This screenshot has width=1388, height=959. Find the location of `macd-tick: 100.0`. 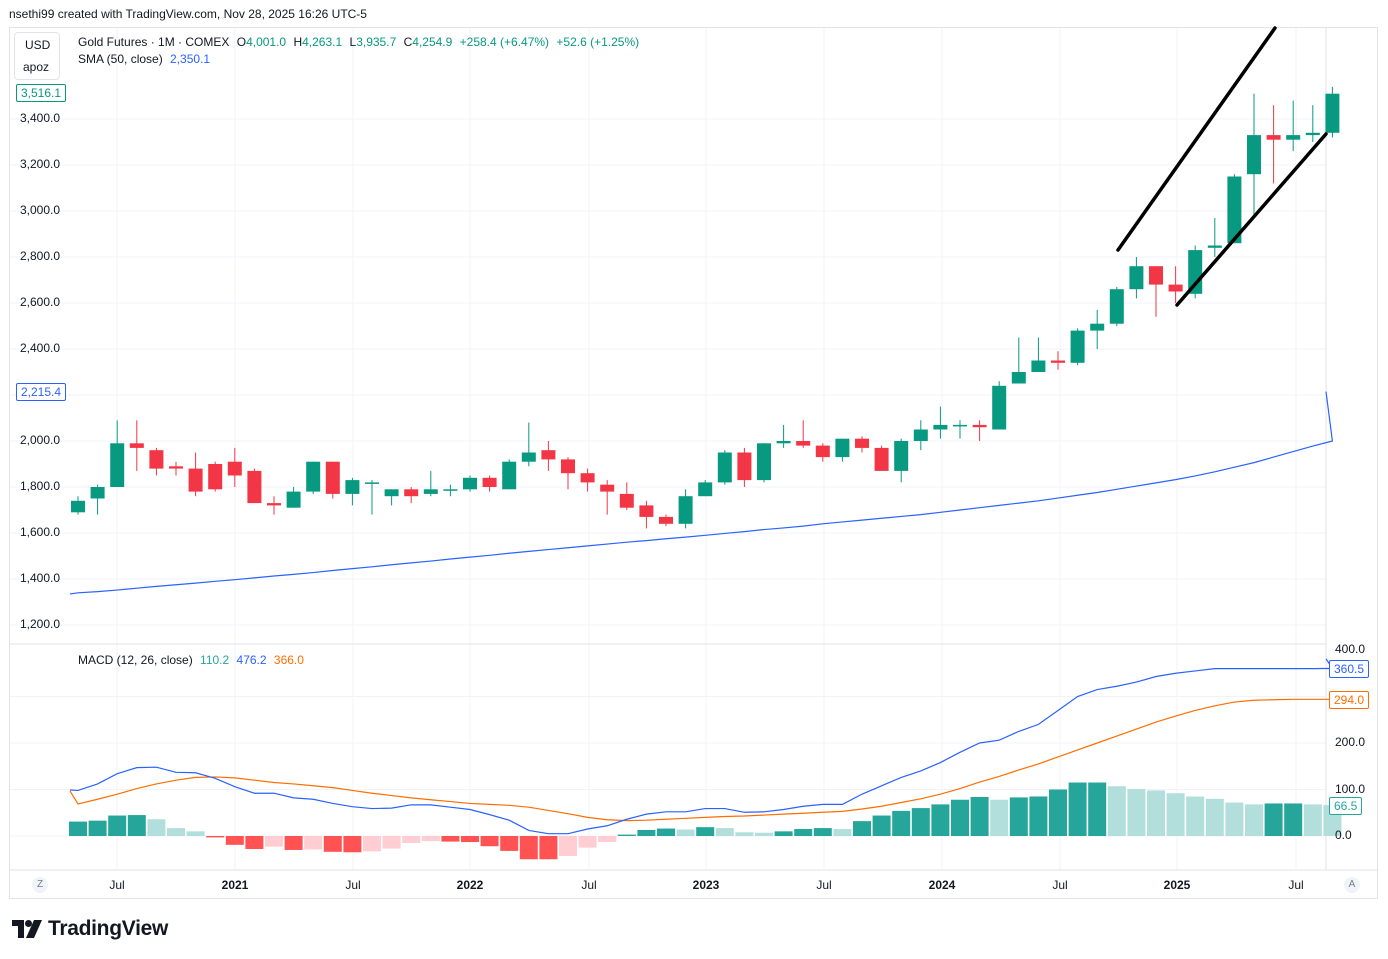

macd-tick: 100.0 is located at coordinates (1350, 789).